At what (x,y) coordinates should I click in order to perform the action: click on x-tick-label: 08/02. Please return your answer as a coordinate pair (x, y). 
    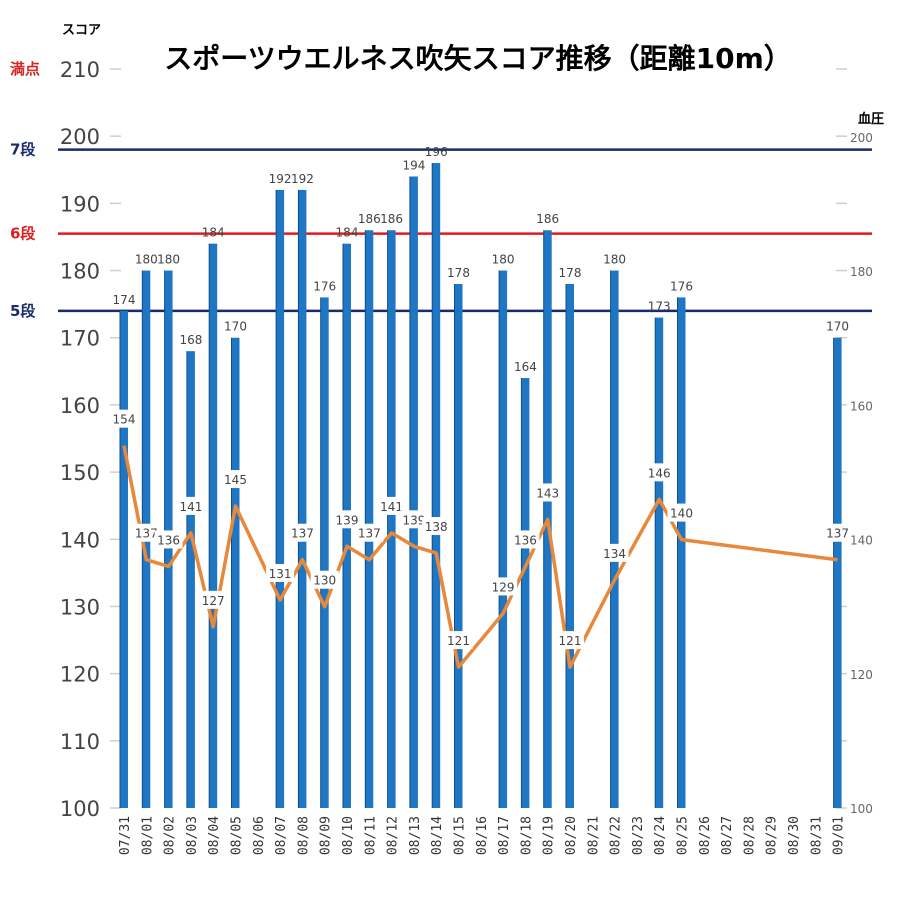
    Looking at the image, I should click on (170, 835).